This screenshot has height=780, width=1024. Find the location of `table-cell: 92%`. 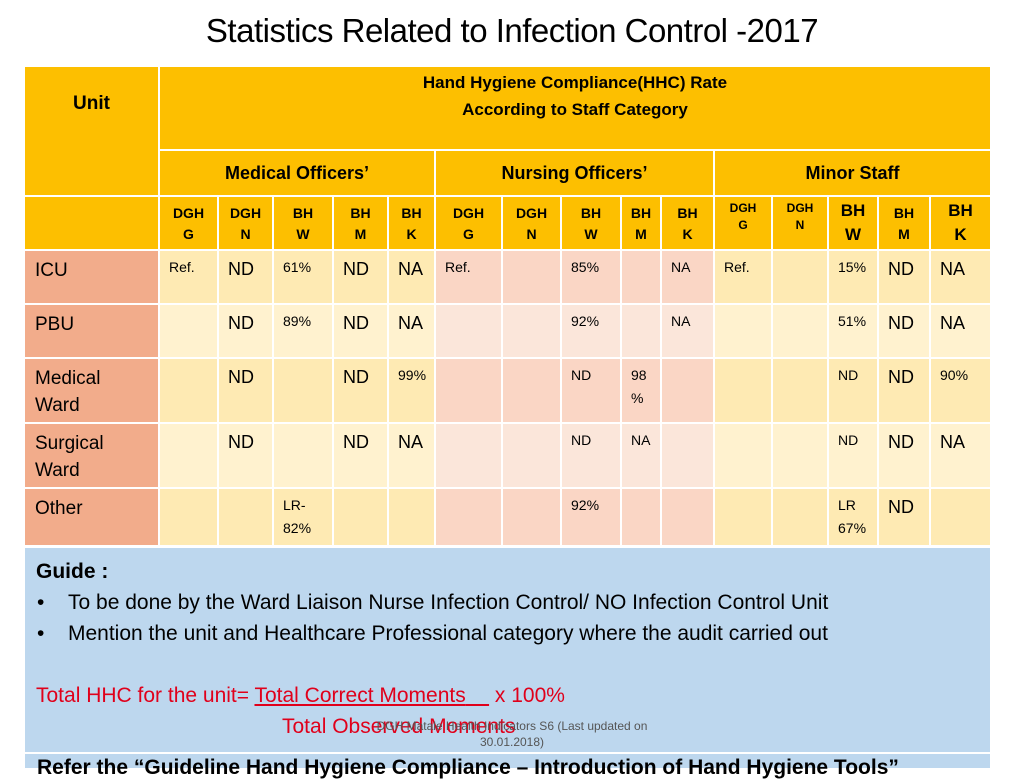

table-cell: 92% is located at coordinates (591, 331).